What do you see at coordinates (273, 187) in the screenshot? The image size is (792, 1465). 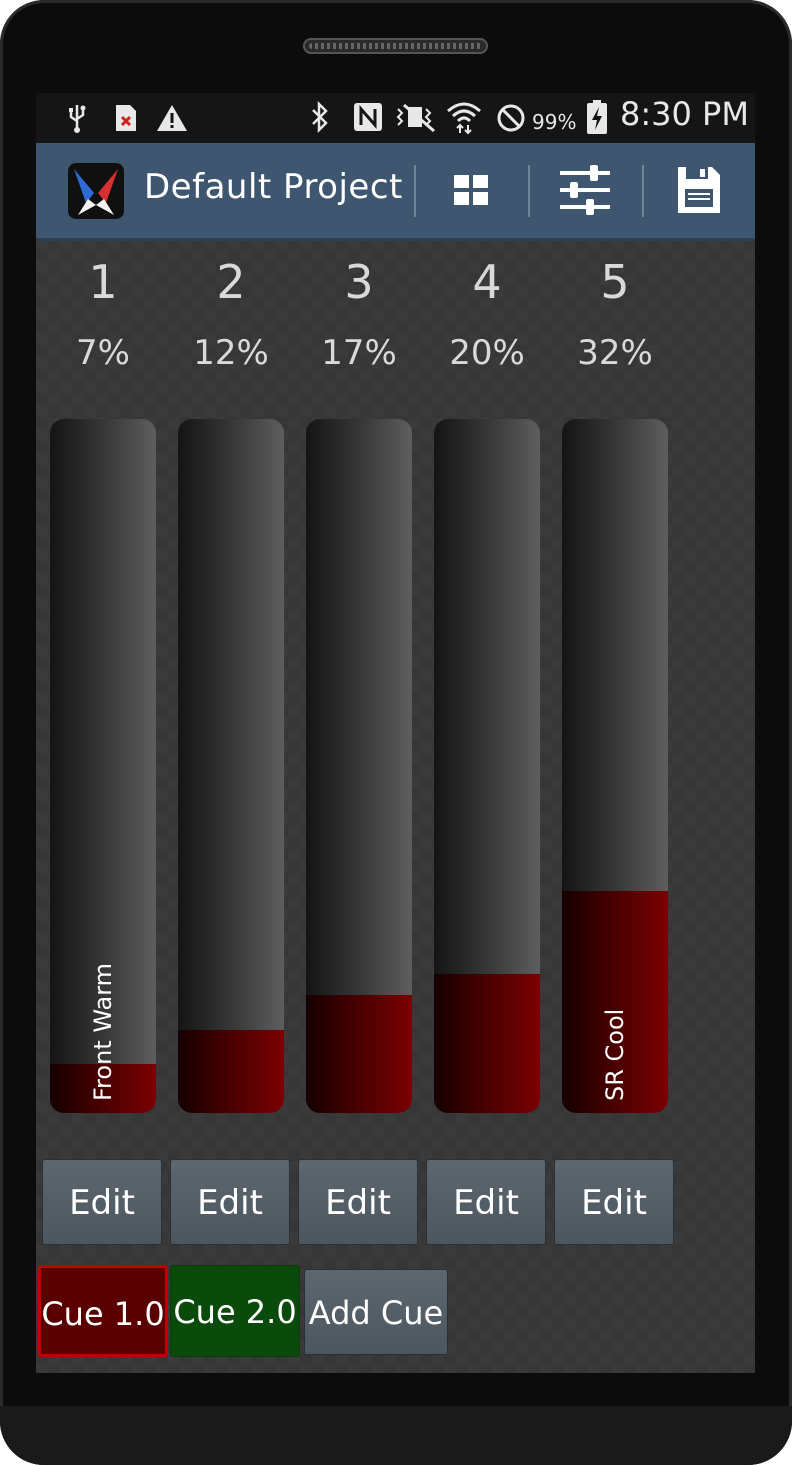 I see `project-title: Default Project` at bounding box center [273, 187].